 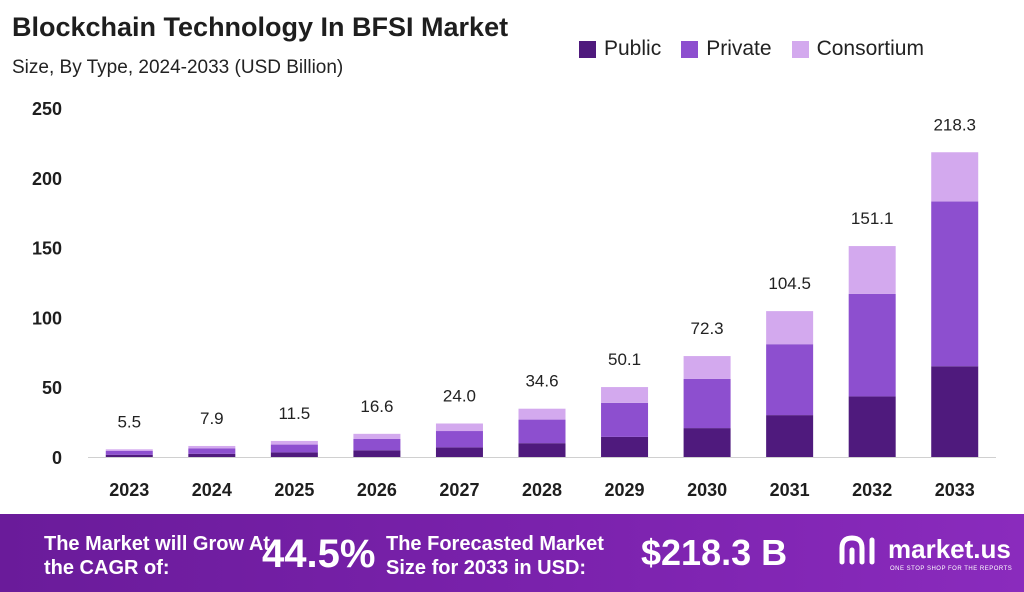 I want to click on bar-public-2030, so click(x=707, y=442).